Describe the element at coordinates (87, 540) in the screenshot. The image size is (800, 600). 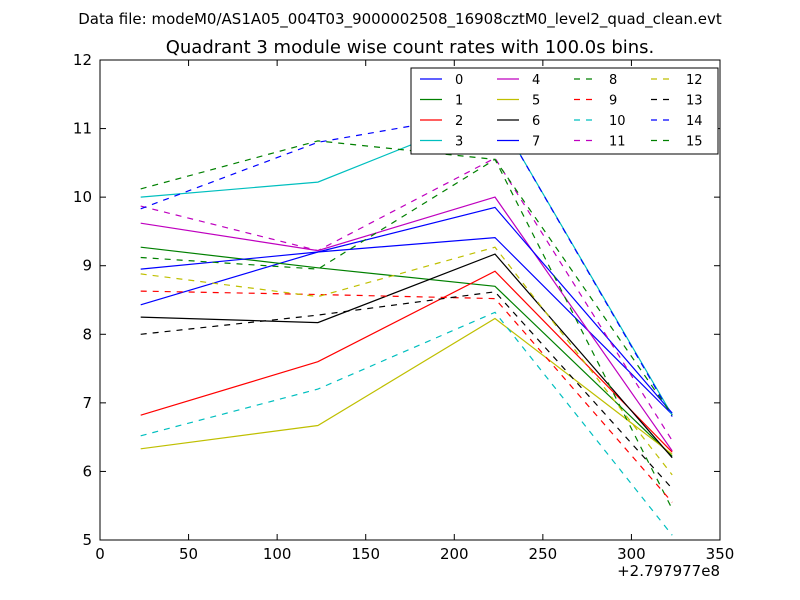
I see `y-tick-label: 5` at that location.